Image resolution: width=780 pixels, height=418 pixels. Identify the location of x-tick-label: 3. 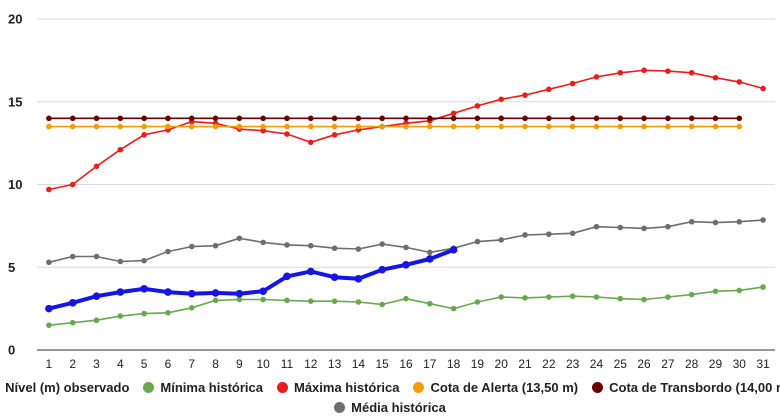
(96, 364).